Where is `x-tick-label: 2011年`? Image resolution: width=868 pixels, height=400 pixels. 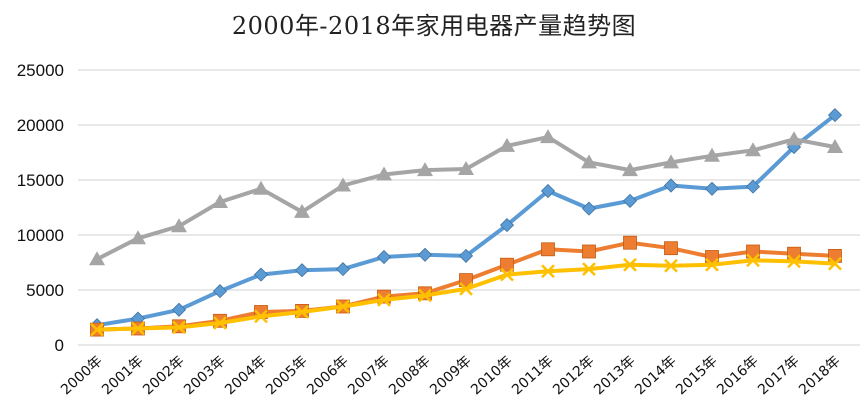 x-tick-label: 2011年 is located at coordinates (533, 375).